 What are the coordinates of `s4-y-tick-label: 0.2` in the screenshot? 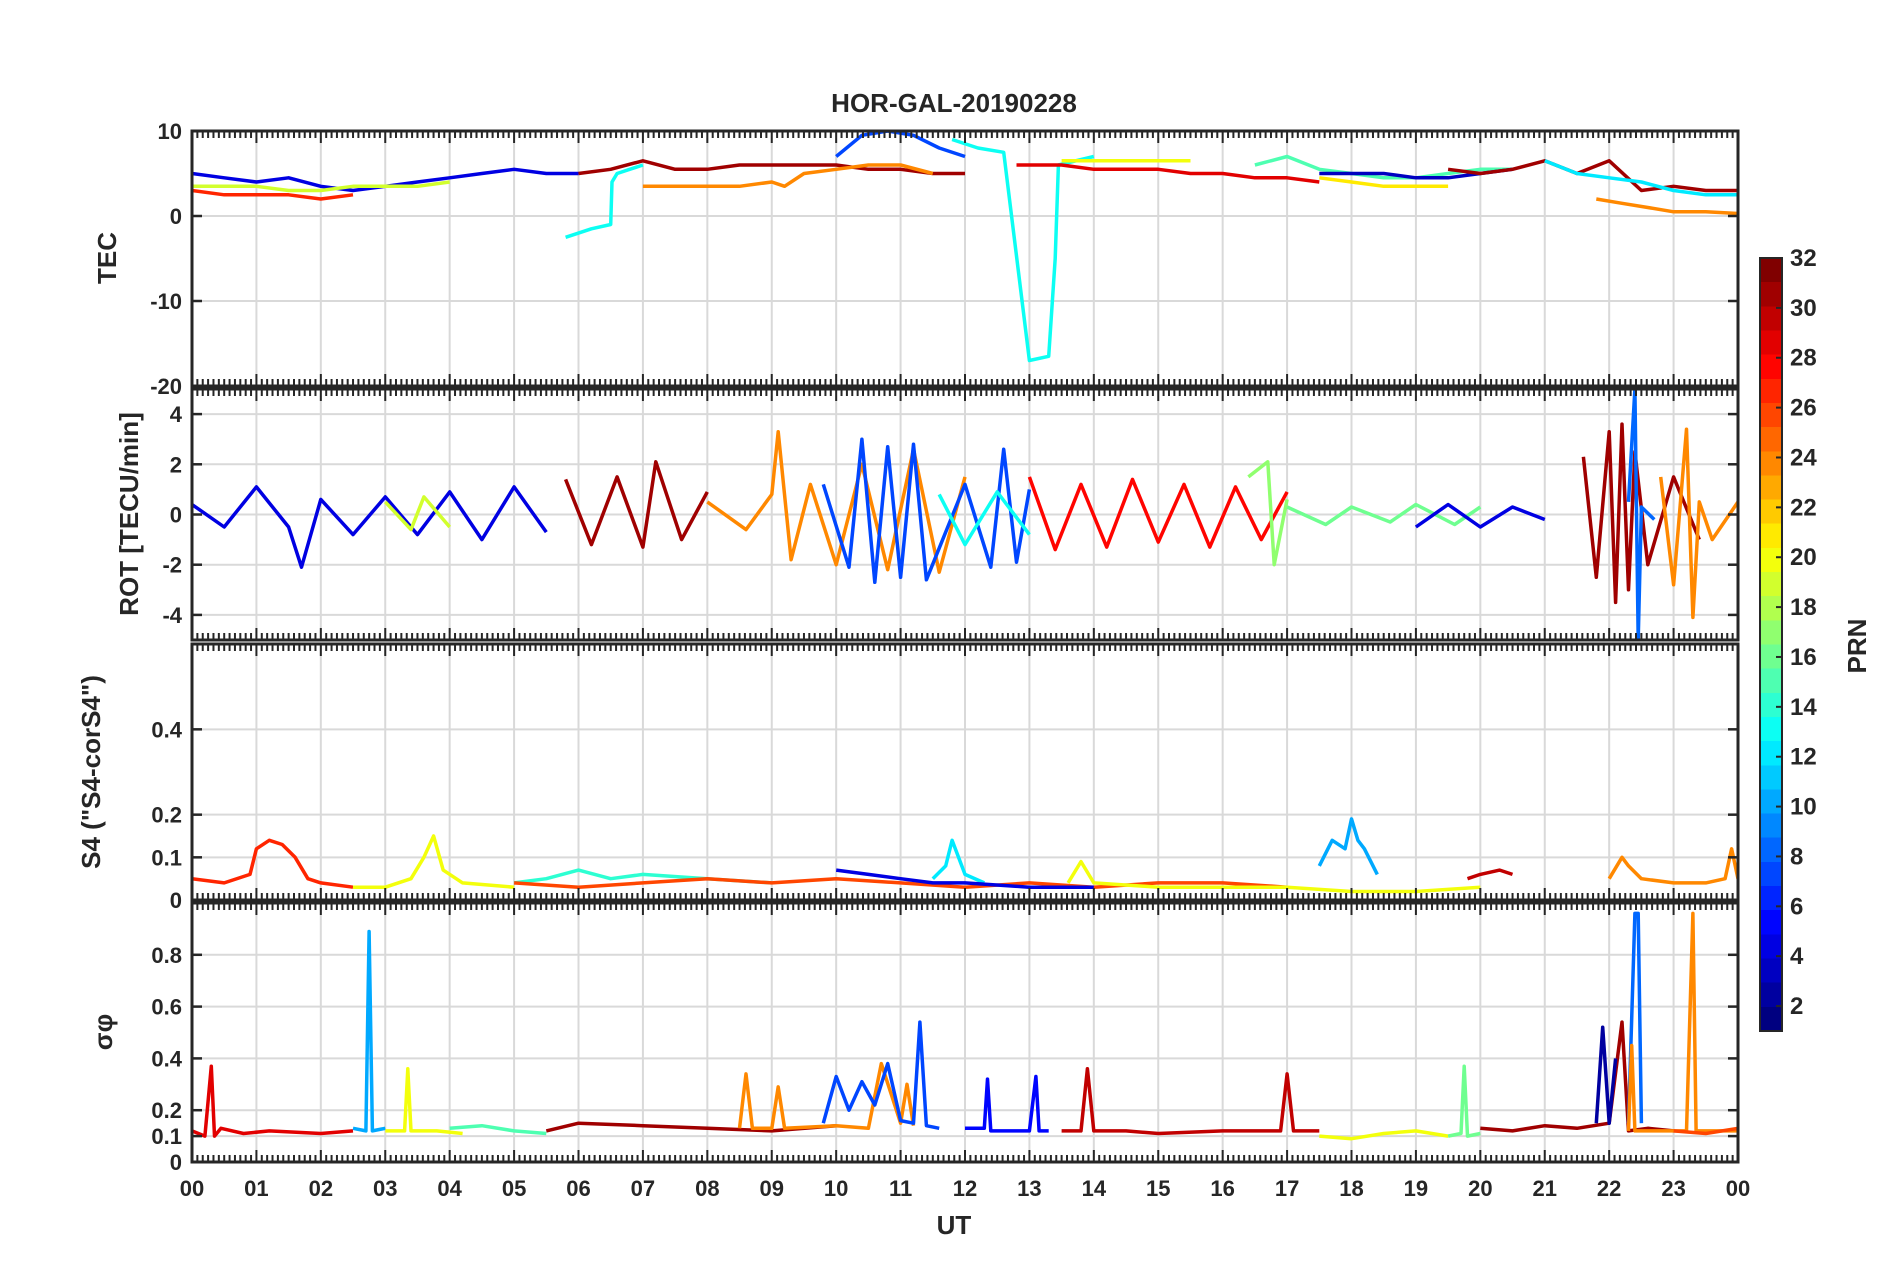 It's located at (166, 815).